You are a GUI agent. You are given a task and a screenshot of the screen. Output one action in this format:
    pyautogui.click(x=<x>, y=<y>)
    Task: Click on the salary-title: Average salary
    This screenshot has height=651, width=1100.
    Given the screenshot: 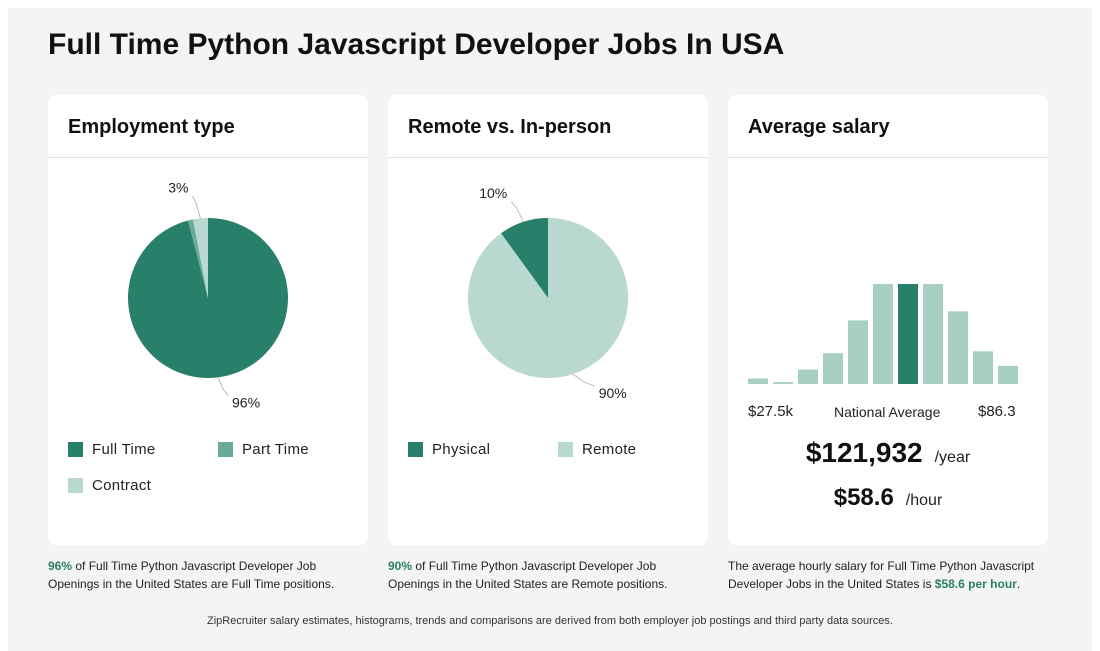 What is the action you would take?
    pyautogui.click(x=819, y=127)
    